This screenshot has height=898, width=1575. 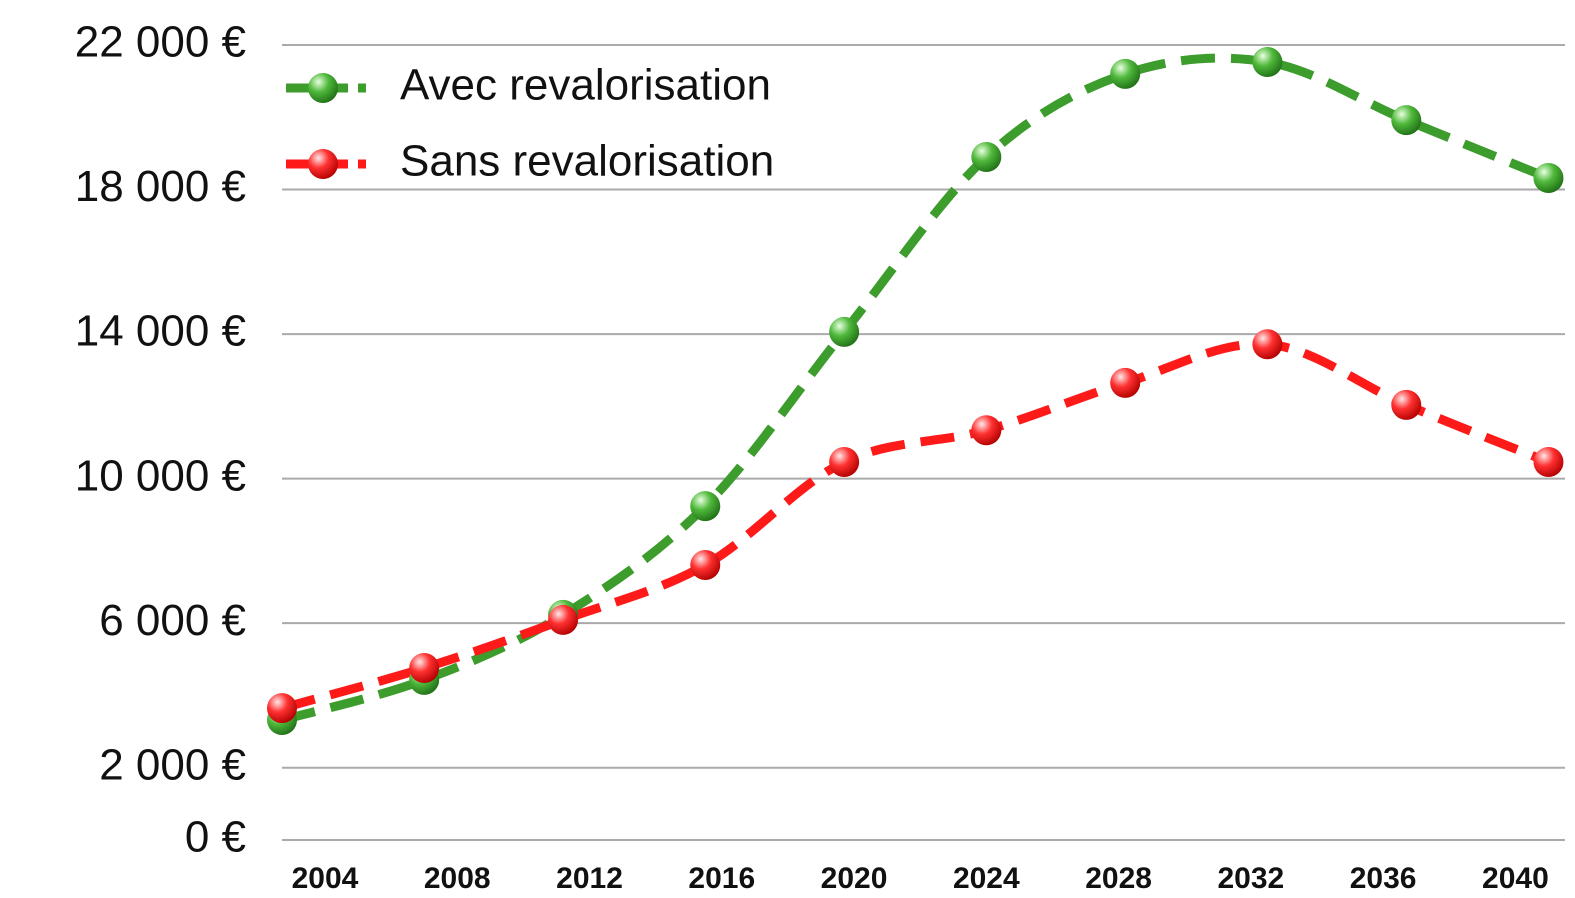 What do you see at coordinates (160, 186) in the screenshot?
I see `y-tick-label: 18 000 €` at bounding box center [160, 186].